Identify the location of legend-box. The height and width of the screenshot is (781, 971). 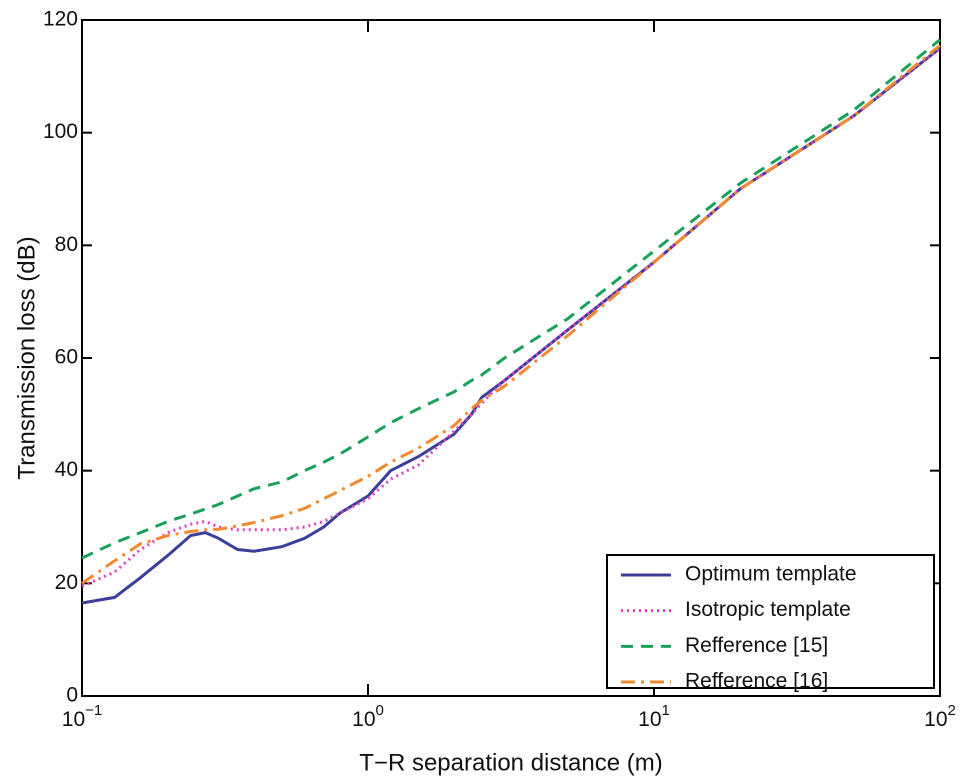
(770, 621).